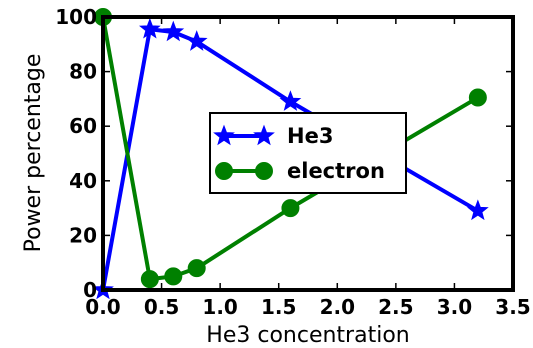 The image size is (533, 348). Describe the element at coordinates (83, 72) in the screenshot. I see `y-tick-label: 80` at that location.